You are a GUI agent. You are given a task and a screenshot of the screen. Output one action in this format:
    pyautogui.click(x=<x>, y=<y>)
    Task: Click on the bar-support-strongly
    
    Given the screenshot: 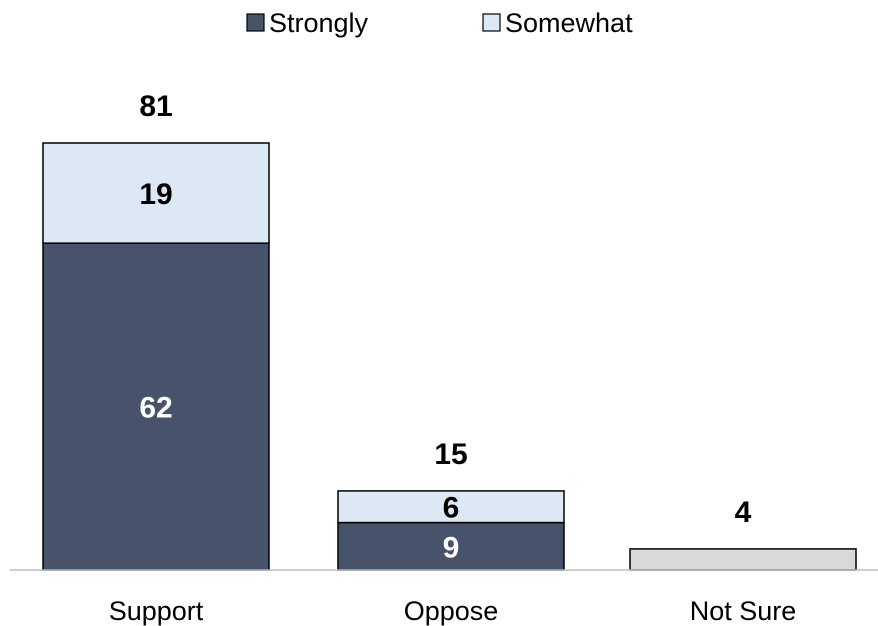 What is the action you would take?
    pyautogui.click(x=156, y=406)
    